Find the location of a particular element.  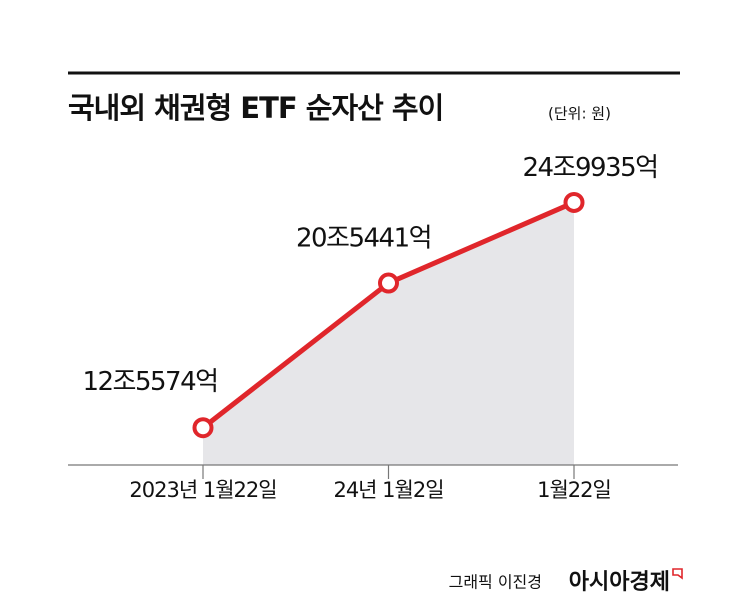

credit: 그래픽 이진경 is located at coordinates (495, 582).